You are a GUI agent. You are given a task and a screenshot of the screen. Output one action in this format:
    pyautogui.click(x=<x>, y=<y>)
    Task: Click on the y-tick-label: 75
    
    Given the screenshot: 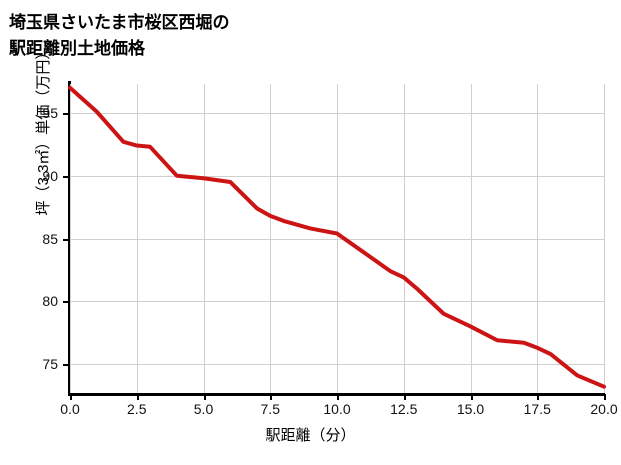 What is the action you would take?
    pyautogui.click(x=50, y=364)
    